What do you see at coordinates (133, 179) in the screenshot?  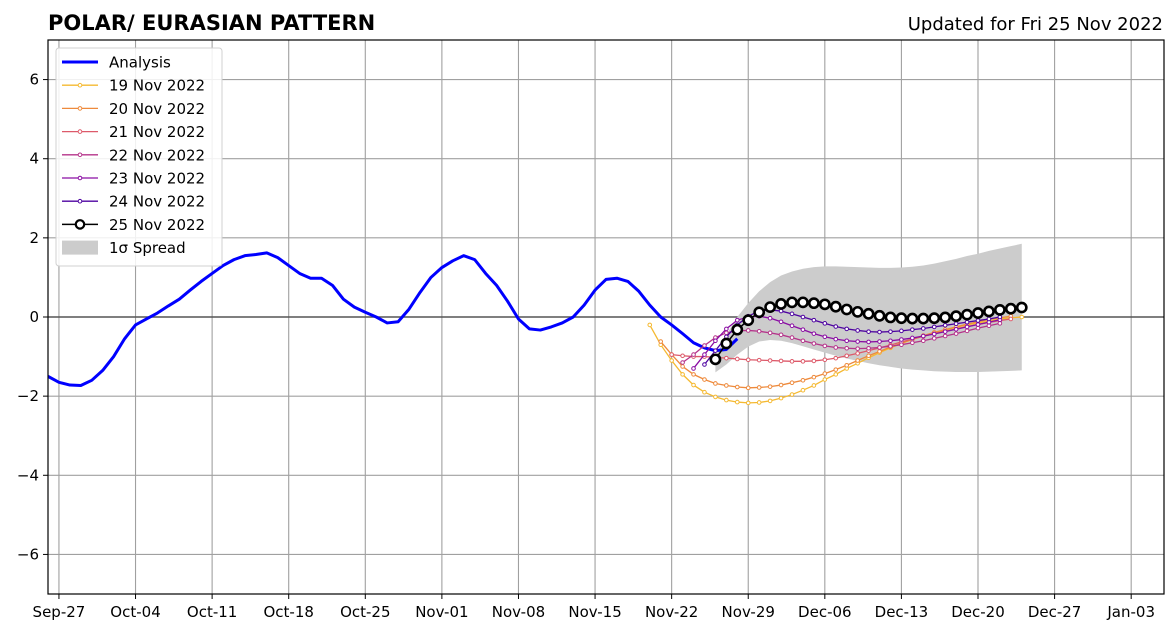 I see `legend-item: 23 Nov 2022` at bounding box center [133, 179].